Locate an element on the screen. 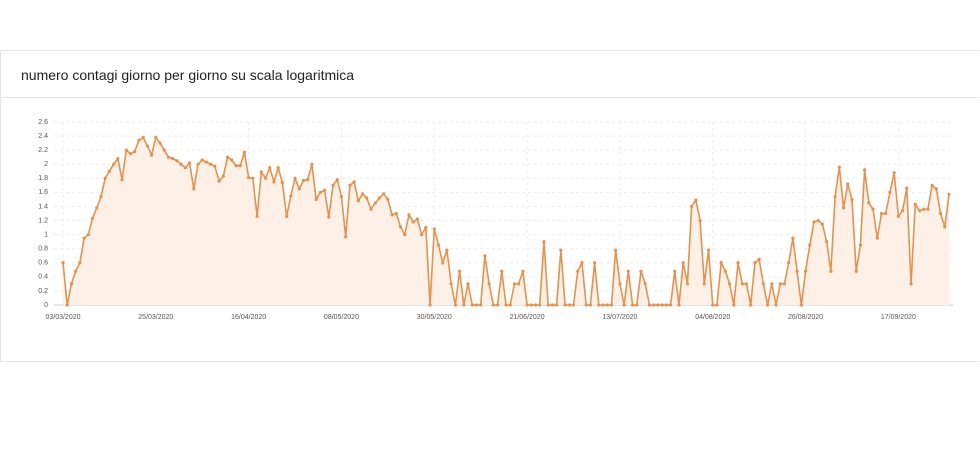  x-tick-label: 03/03/2020 is located at coordinates (62, 317).